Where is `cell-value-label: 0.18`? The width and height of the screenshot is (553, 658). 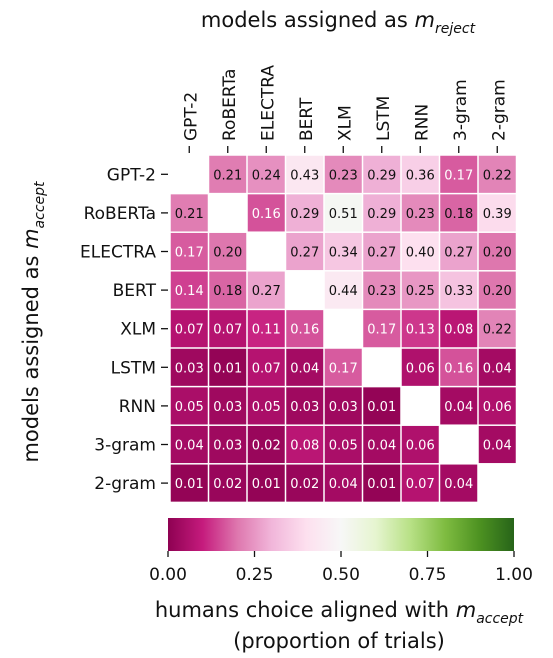 cell-value-label: 0.18 is located at coordinates (458, 214).